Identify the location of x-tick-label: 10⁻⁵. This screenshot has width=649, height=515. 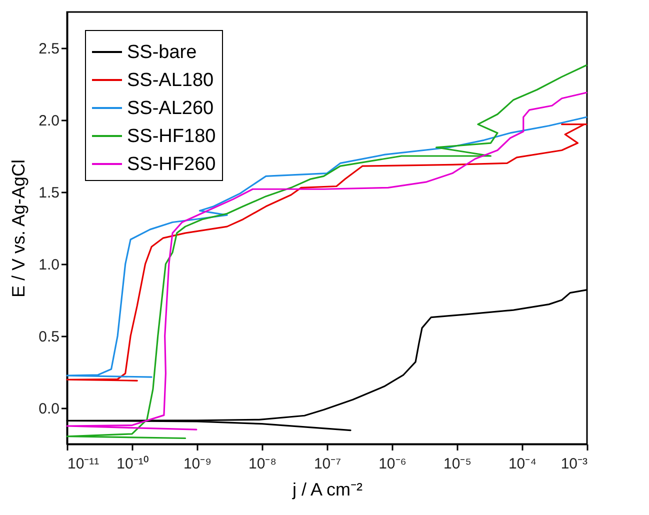
(458, 464).